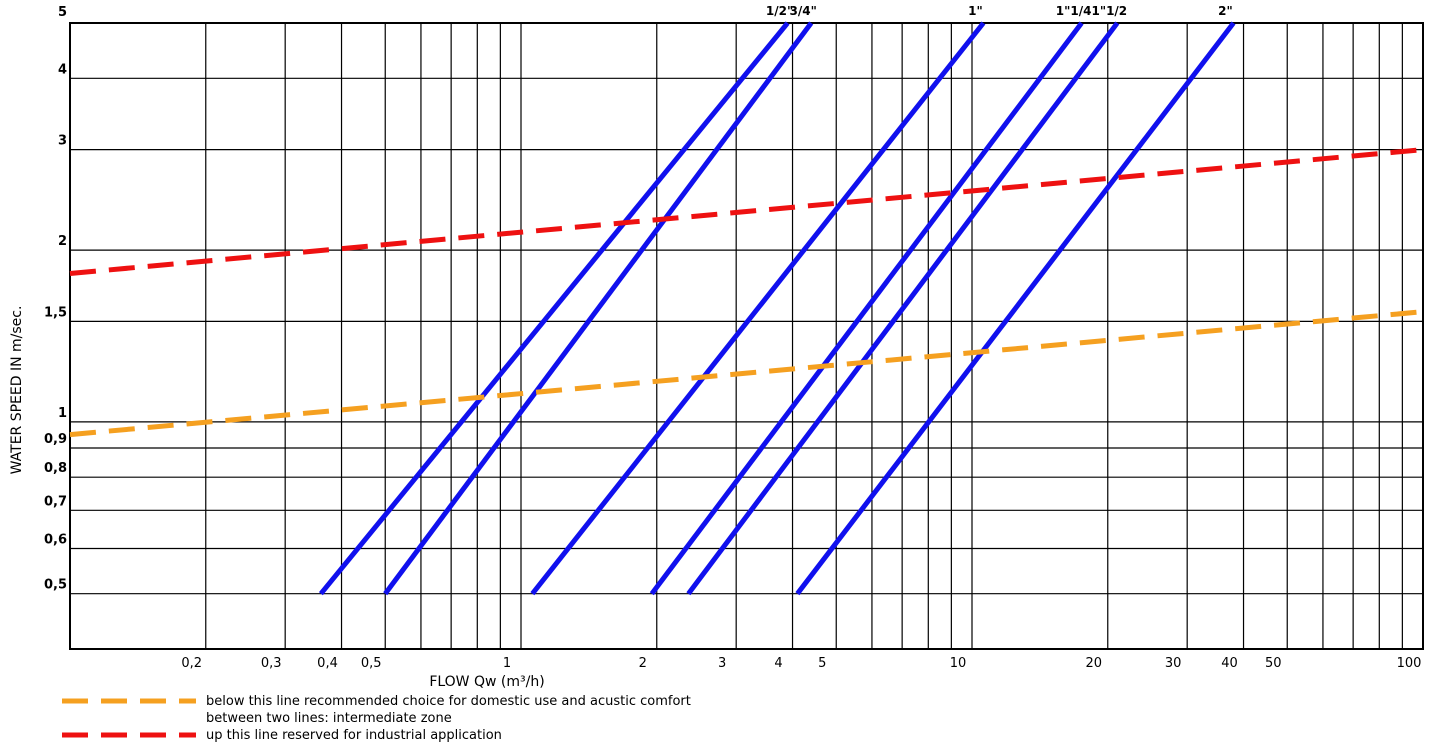  Describe the element at coordinates (62, 69) in the screenshot. I see `y-tick-label: 4` at that location.